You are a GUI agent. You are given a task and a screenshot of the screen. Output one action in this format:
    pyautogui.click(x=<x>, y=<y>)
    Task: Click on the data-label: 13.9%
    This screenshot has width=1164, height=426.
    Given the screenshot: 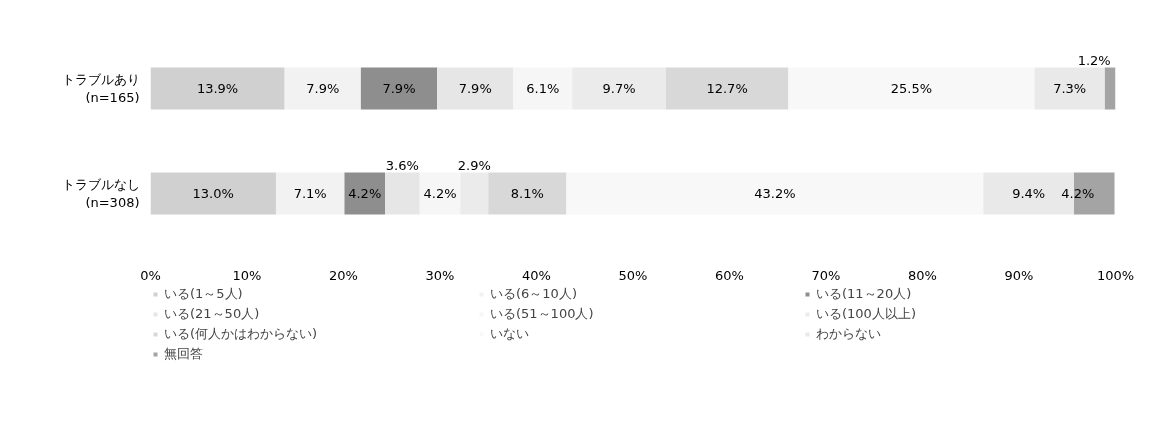 What is the action you would take?
    pyautogui.click(x=217, y=88)
    